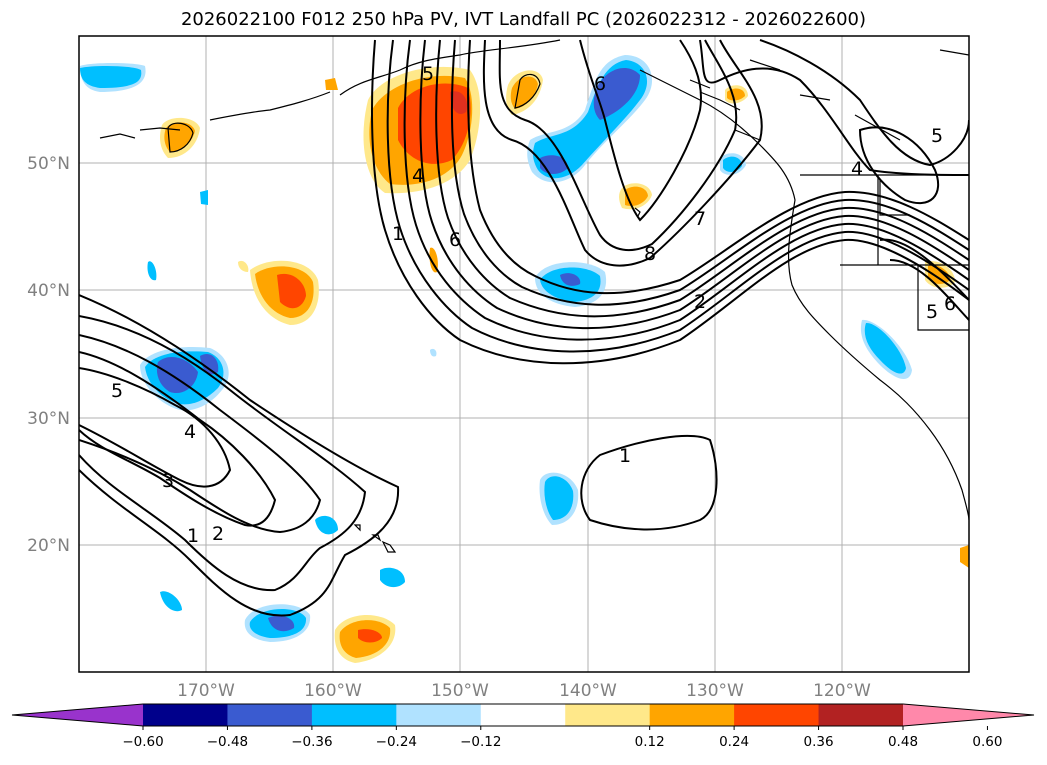  What do you see at coordinates (48, 164) in the screenshot?
I see `lat-label: 50°N` at bounding box center [48, 164].